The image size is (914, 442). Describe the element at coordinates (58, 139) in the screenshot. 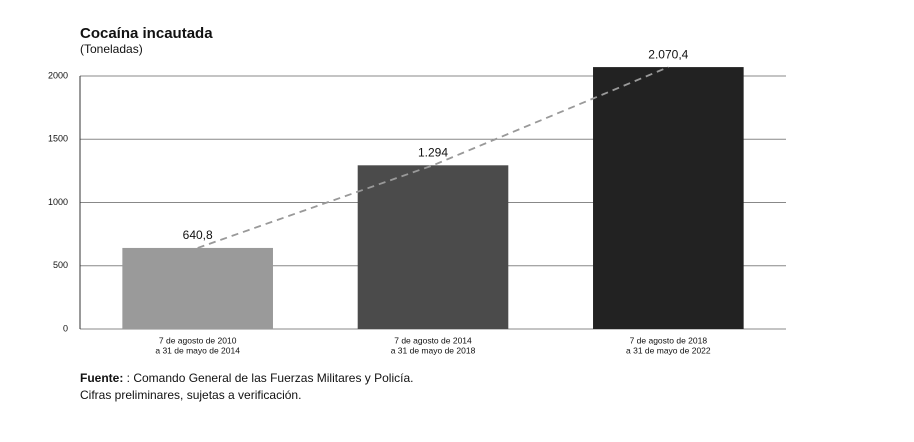

I see `y-tick-label: 1500` at that location.